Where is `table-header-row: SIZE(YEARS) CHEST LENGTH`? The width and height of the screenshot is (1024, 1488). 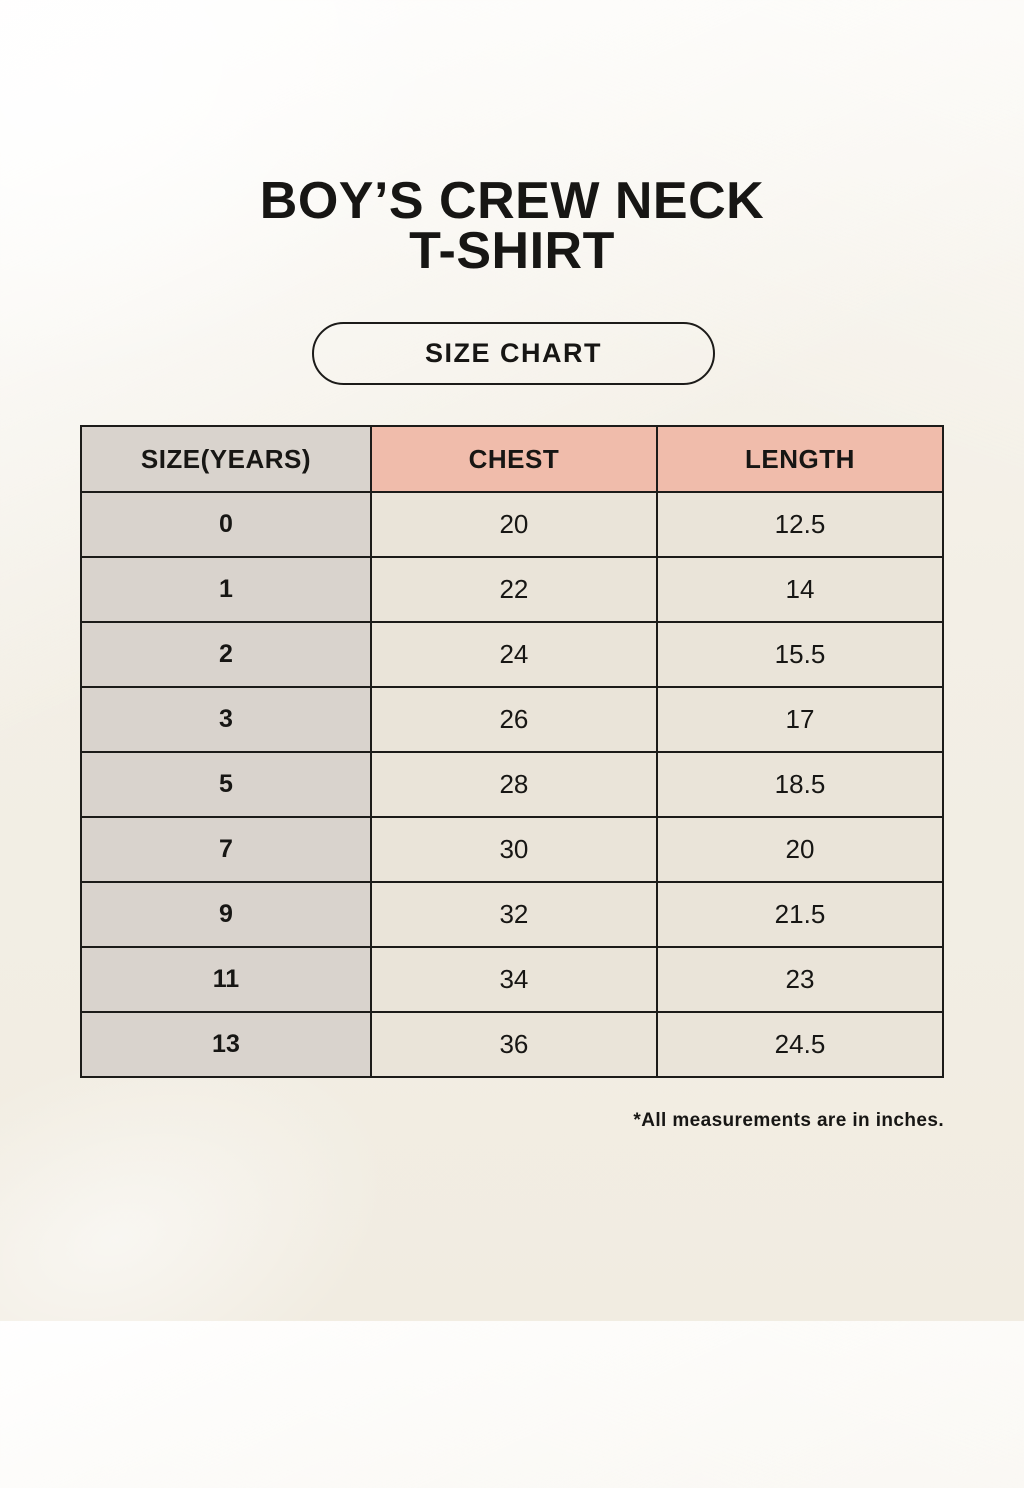
table-header-row: SIZE(YEARS) CHEST LENGTH is located at coordinates (512, 459).